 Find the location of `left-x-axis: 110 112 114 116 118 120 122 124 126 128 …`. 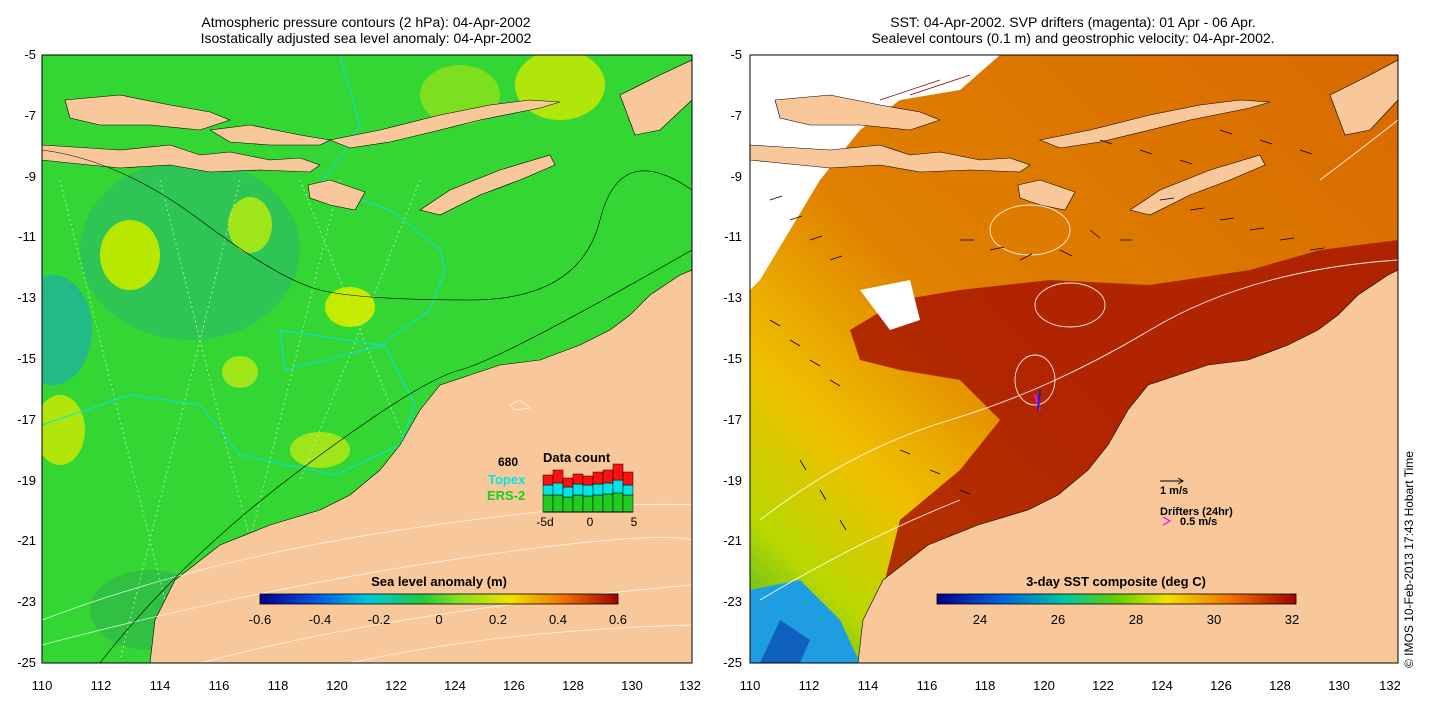

left-x-axis: 110 112 114 116 118 120 122 124 126 128 … is located at coordinates (366, 685).